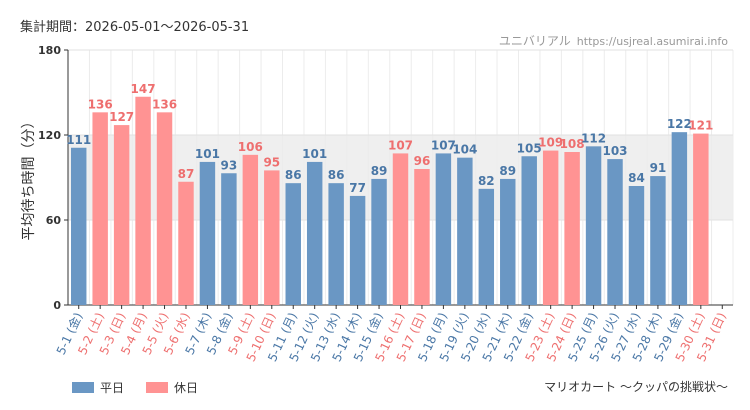 This screenshot has height=410, width=750. I want to click on bar-value-label: 87, so click(186, 174).